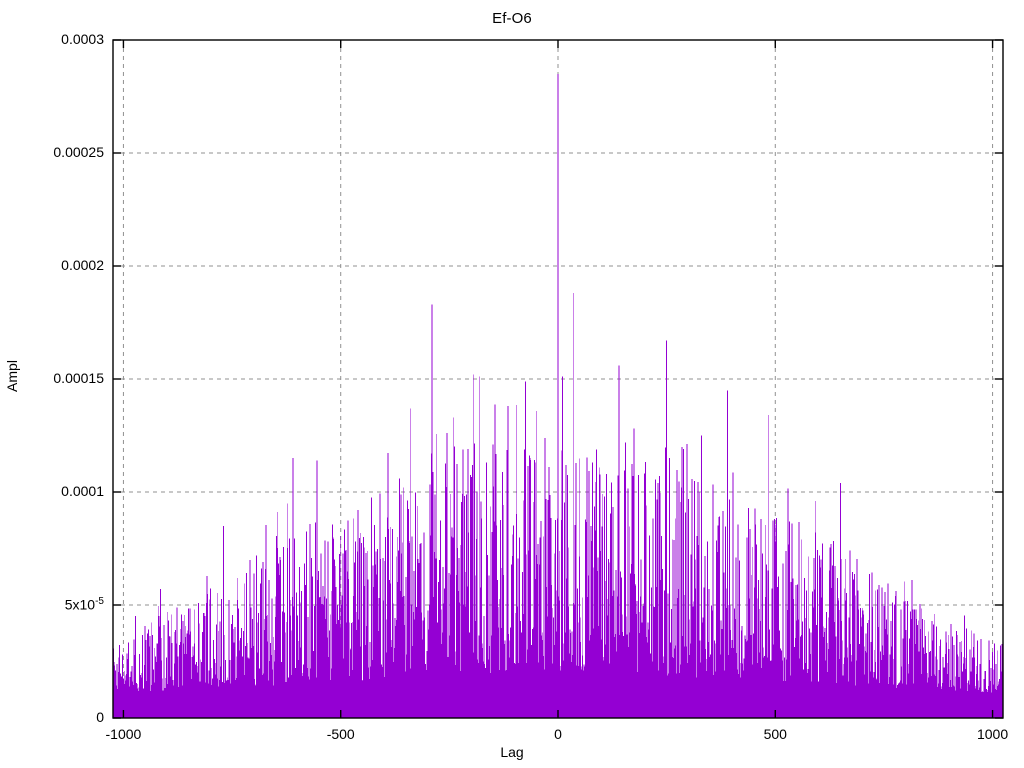  What do you see at coordinates (340, 734) in the screenshot?
I see `x-tick-label: -500` at bounding box center [340, 734].